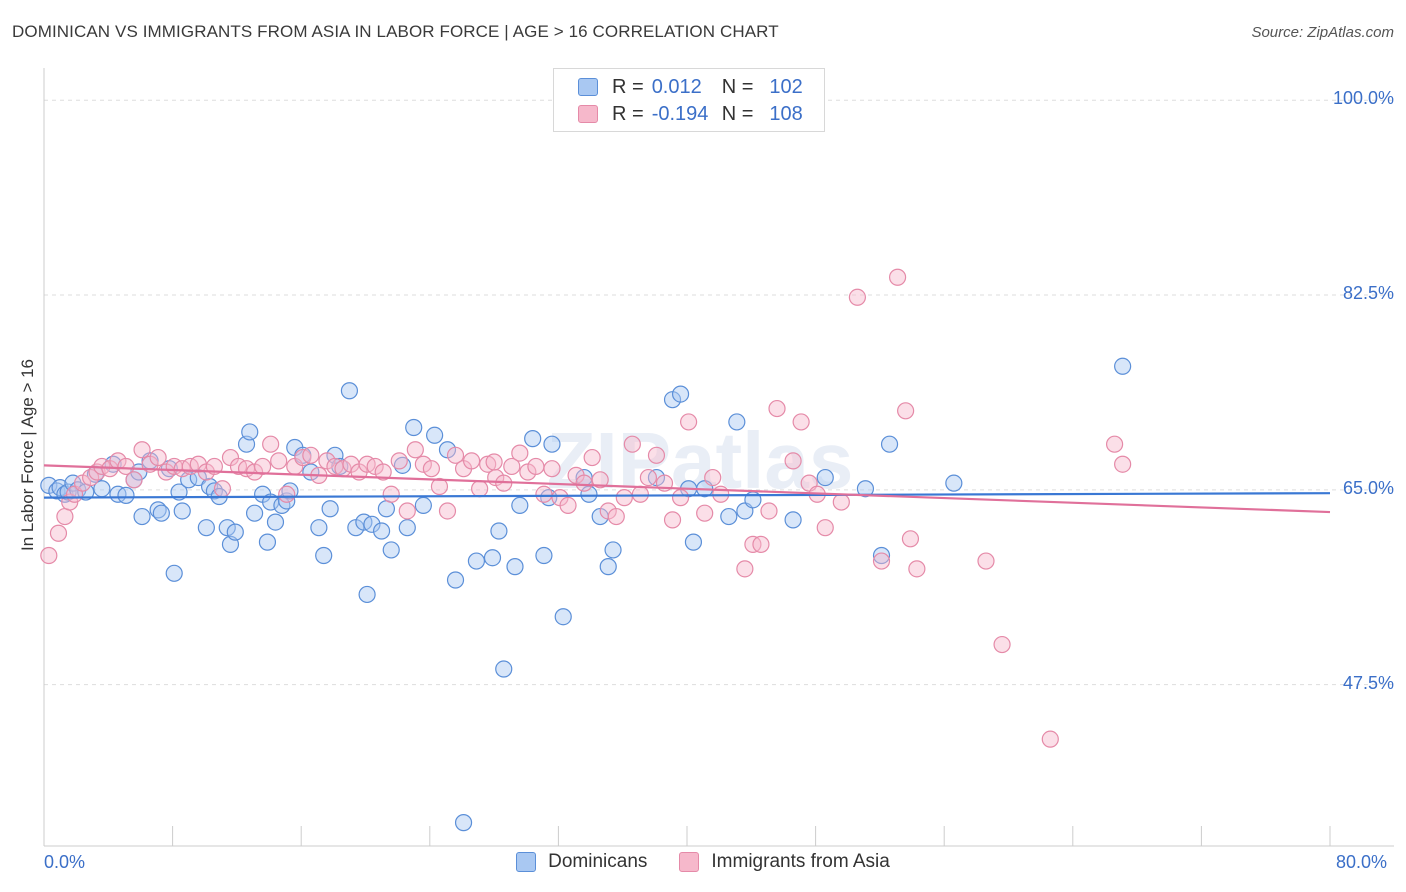 Image resolution: width=1406 pixels, height=892 pixels. I want to click on y-tick-label: 65.0%, so click(1368, 487).